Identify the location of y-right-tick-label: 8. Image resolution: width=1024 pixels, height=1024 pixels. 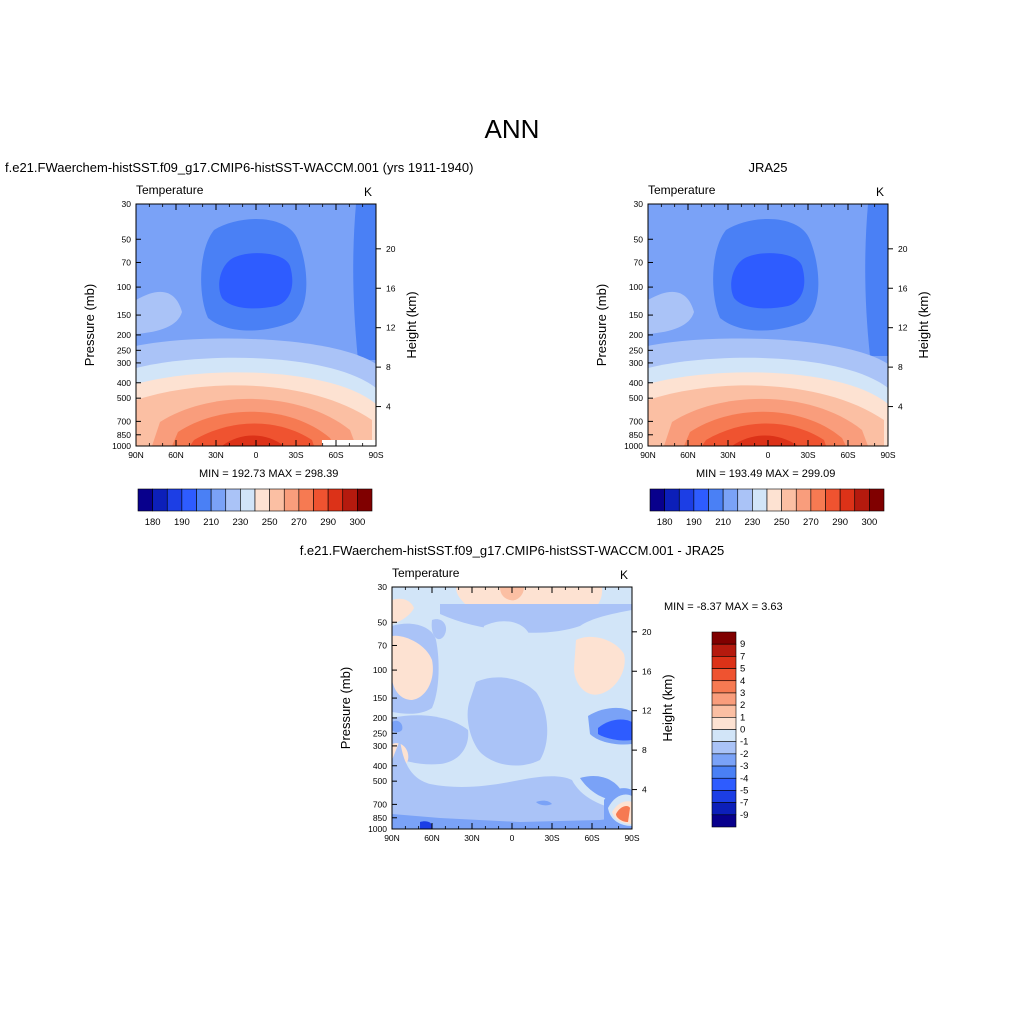
(900, 367).